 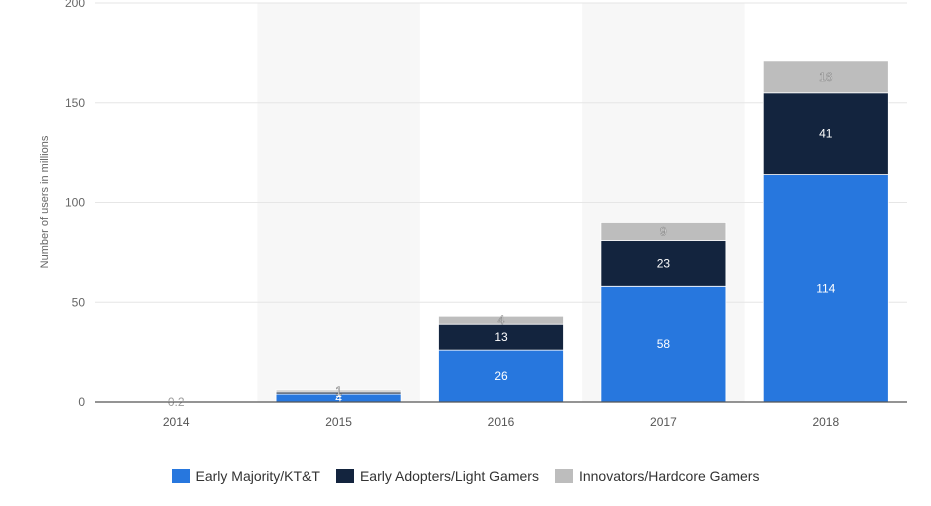 I want to click on data-label: 13, so click(x=501, y=337).